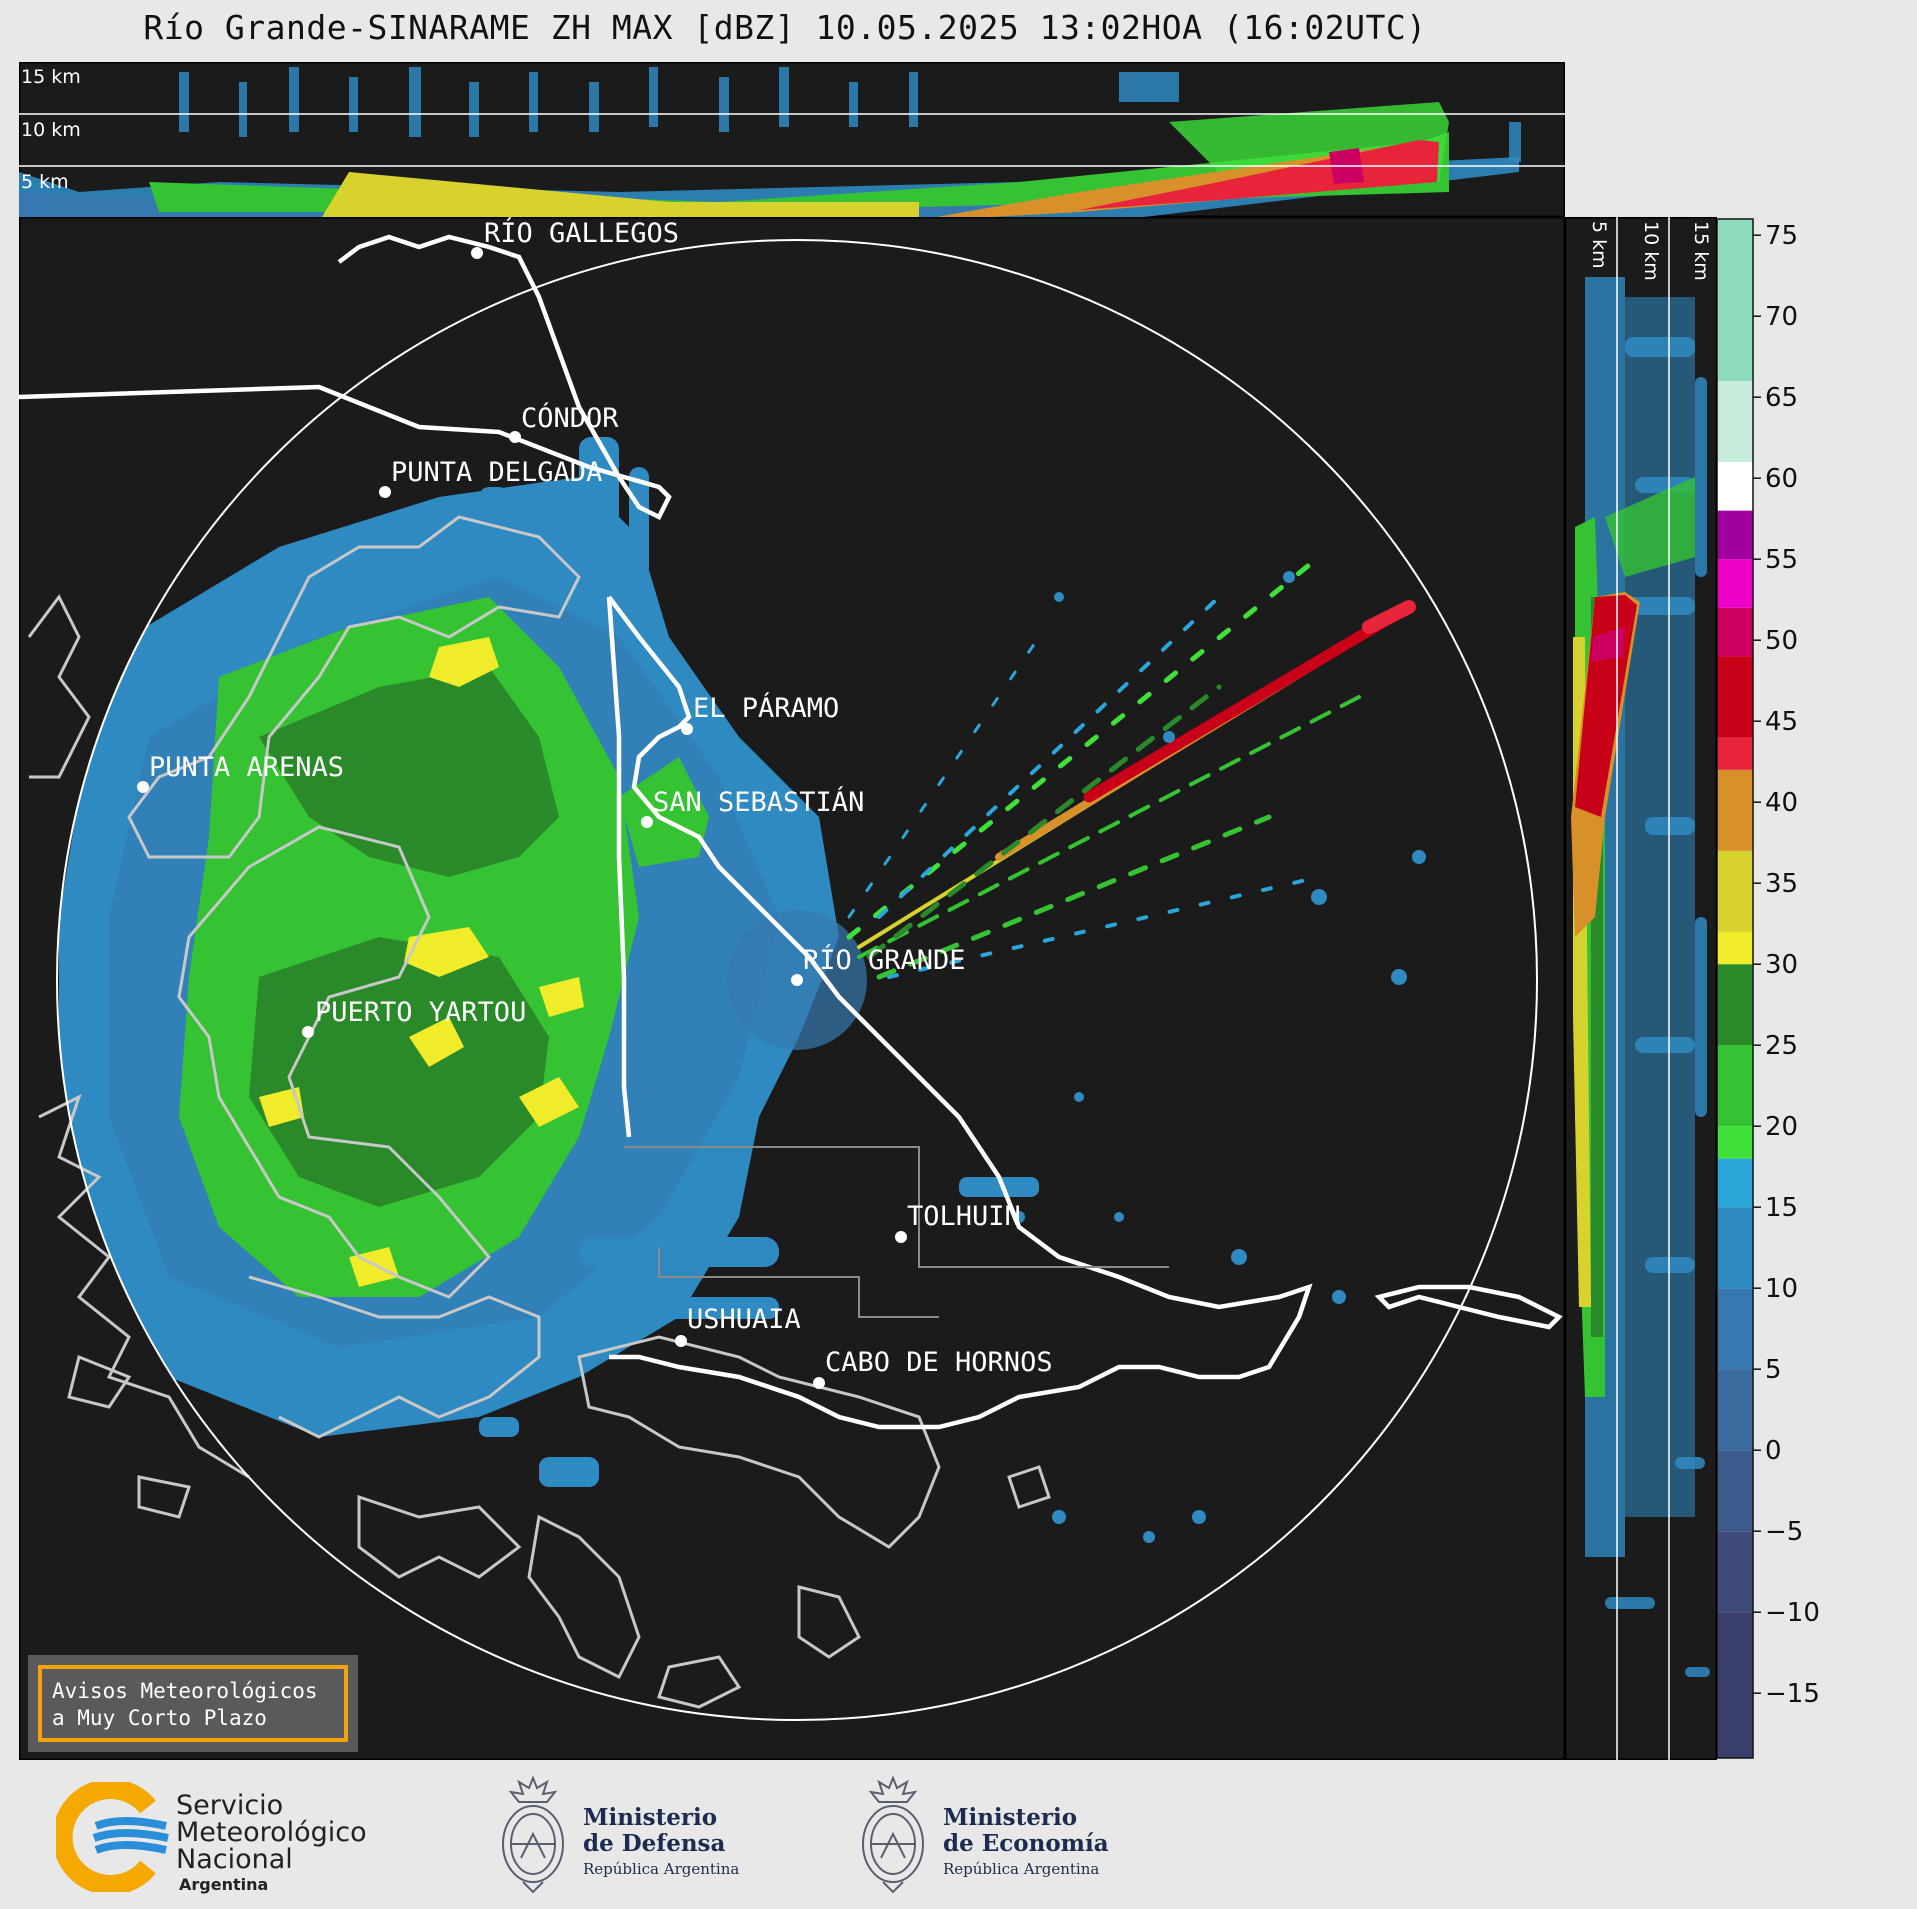  Describe the element at coordinates (490, 477) in the screenshot. I see `city-punta-delgada: PUNTA DELGADA` at that location.